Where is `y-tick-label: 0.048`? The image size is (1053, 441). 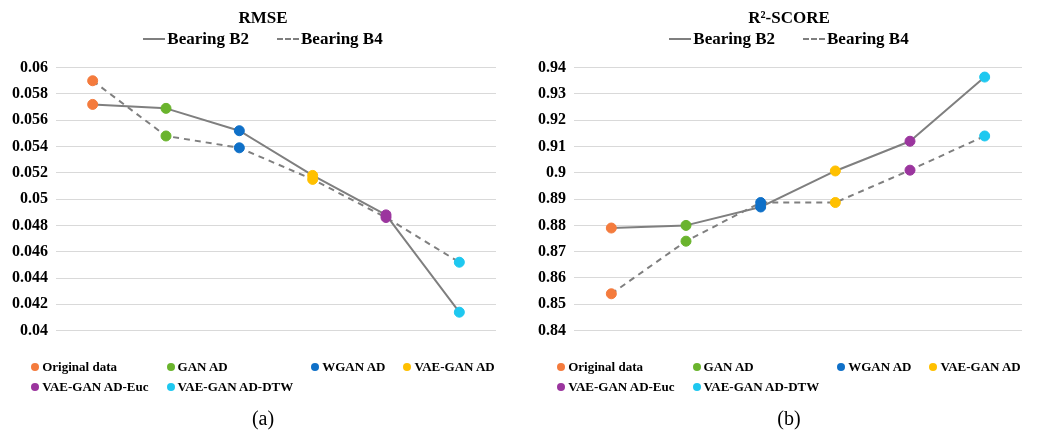
y-tick-label: 0.048 is located at coordinates (30, 224).